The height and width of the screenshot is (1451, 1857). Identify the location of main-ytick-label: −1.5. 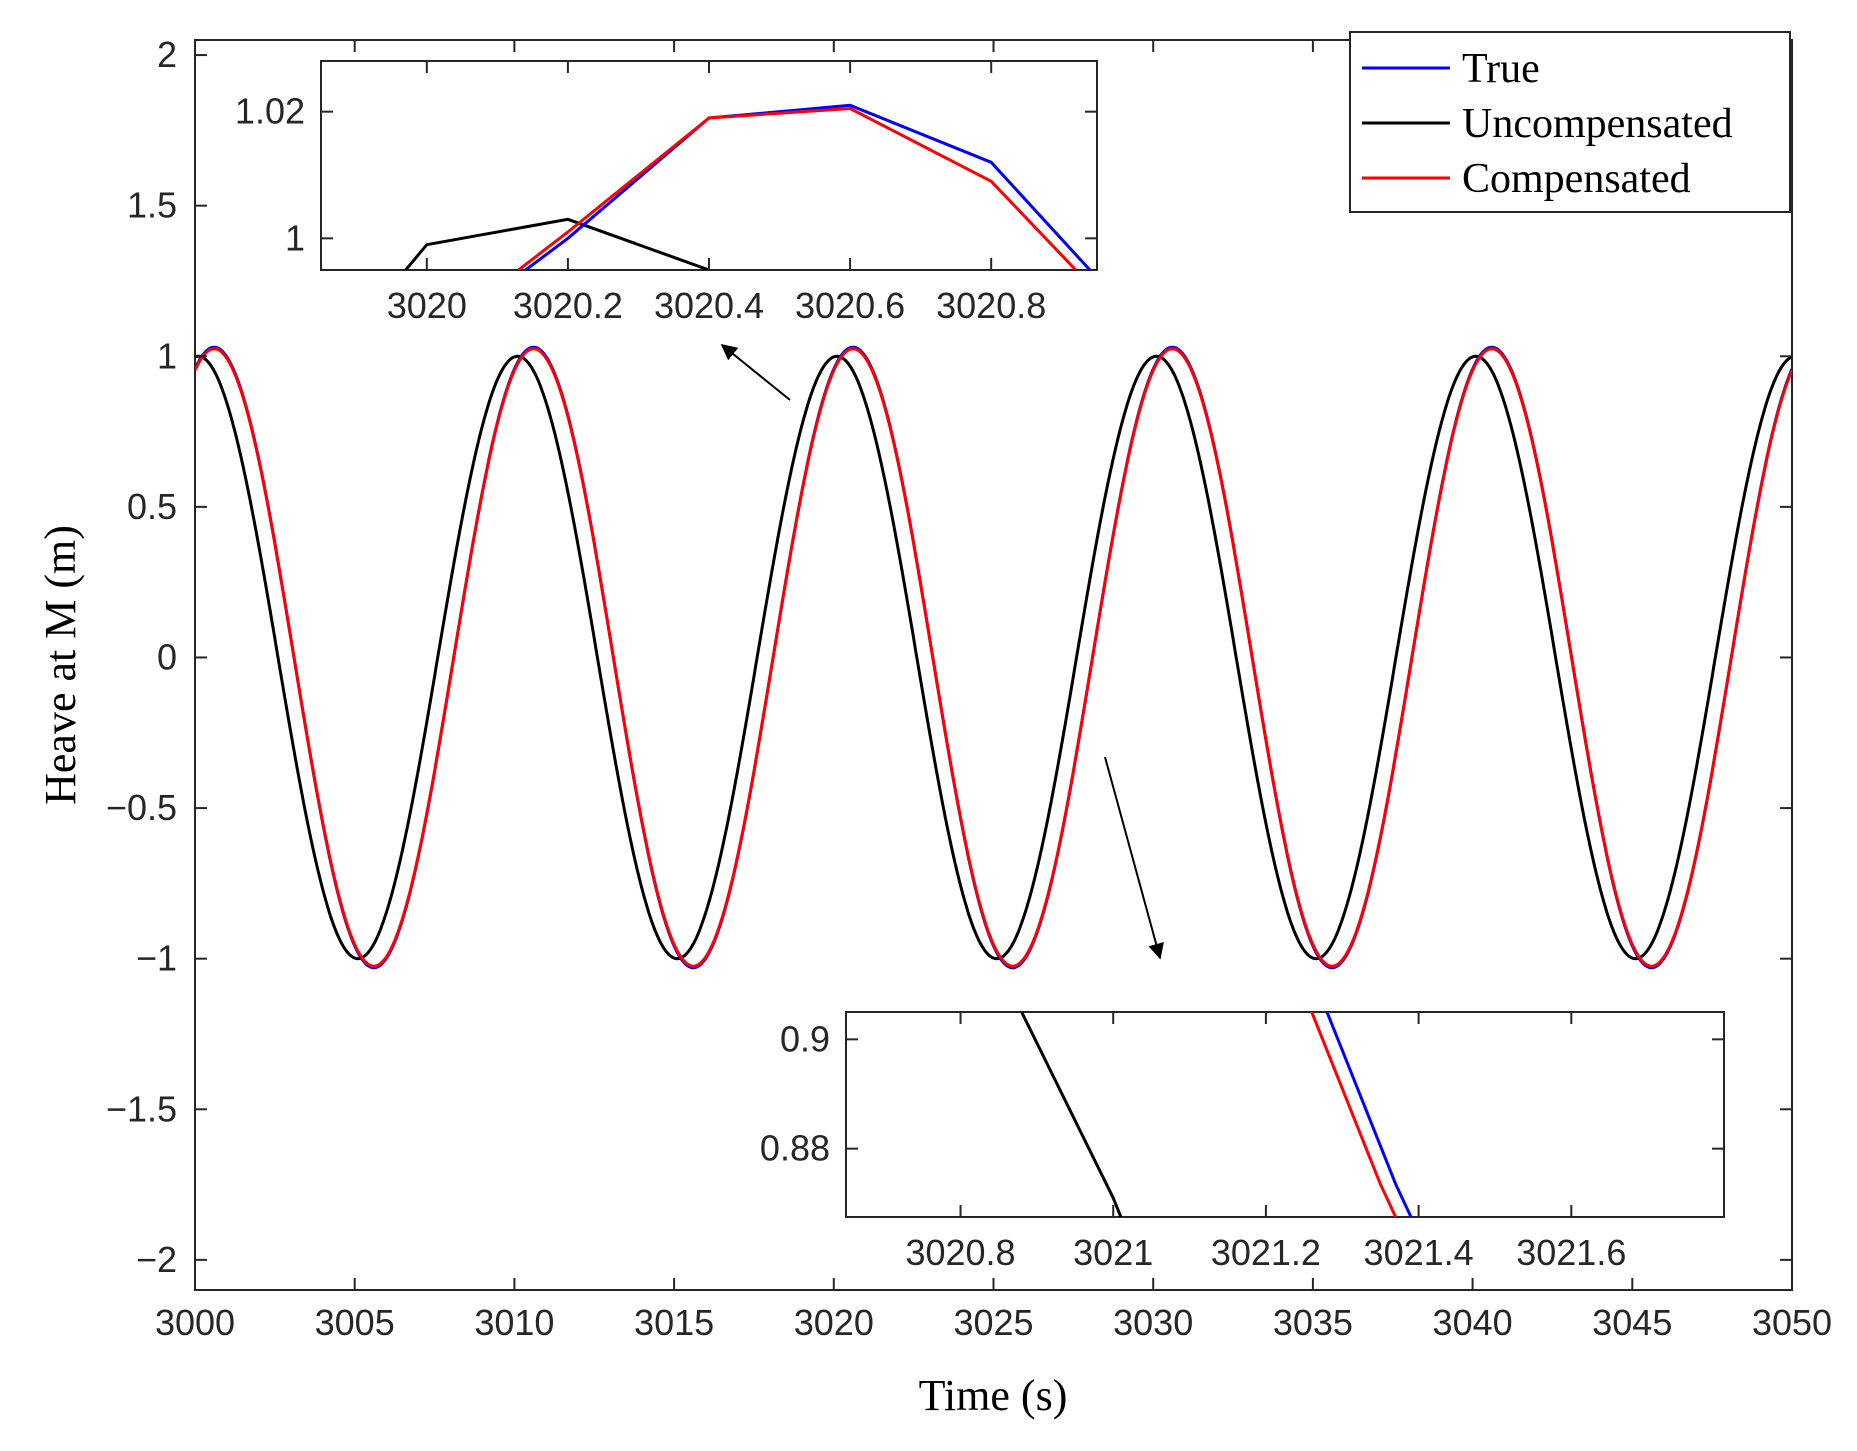
(141, 1108).